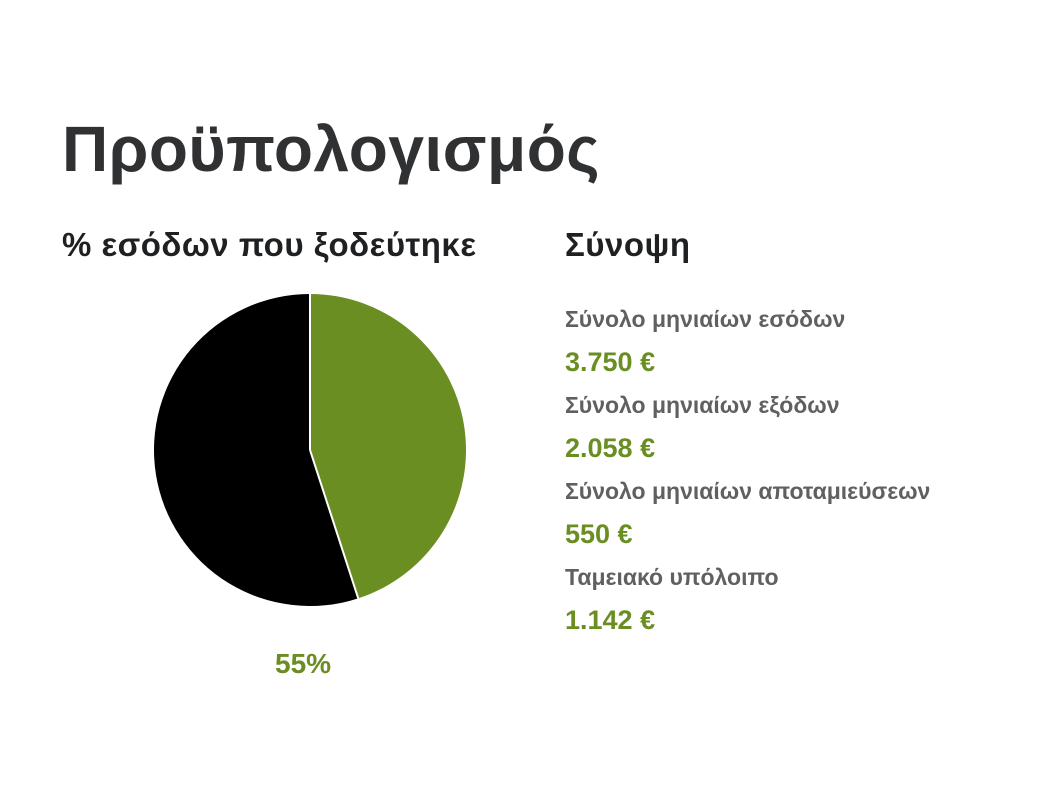 Image resolution: width=1038 pixels, height=800 pixels. Describe the element at coordinates (610, 362) in the screenshot. I see `summary-value: 3.750 €` at that location.